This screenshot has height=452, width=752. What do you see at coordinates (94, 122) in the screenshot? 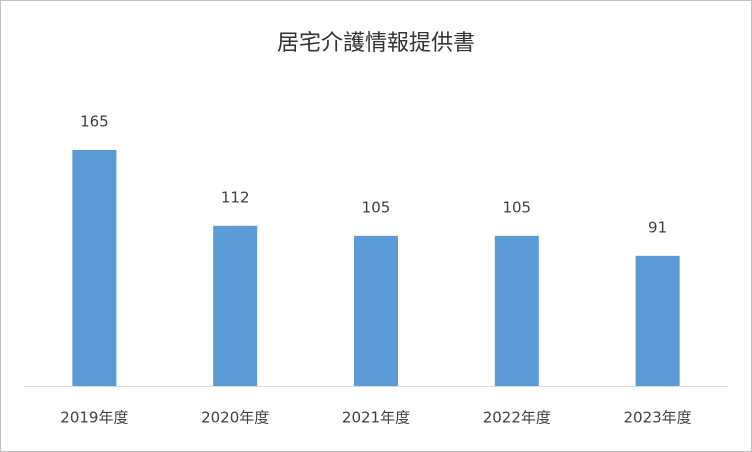
I see `value-label: 165` at bounding box center [94, 122].